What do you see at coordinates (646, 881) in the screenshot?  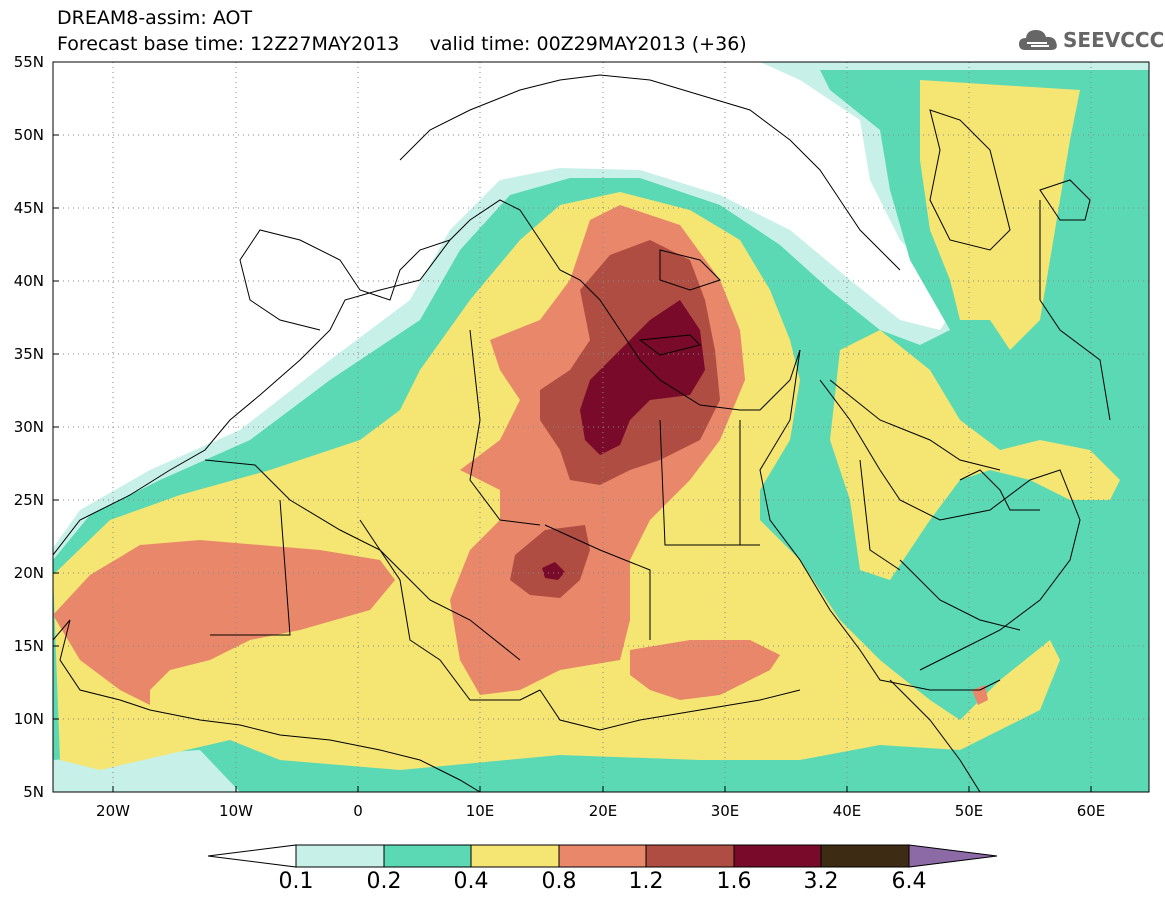 I see `colorbar-label: 1.2` at bounding box center [646, 881].